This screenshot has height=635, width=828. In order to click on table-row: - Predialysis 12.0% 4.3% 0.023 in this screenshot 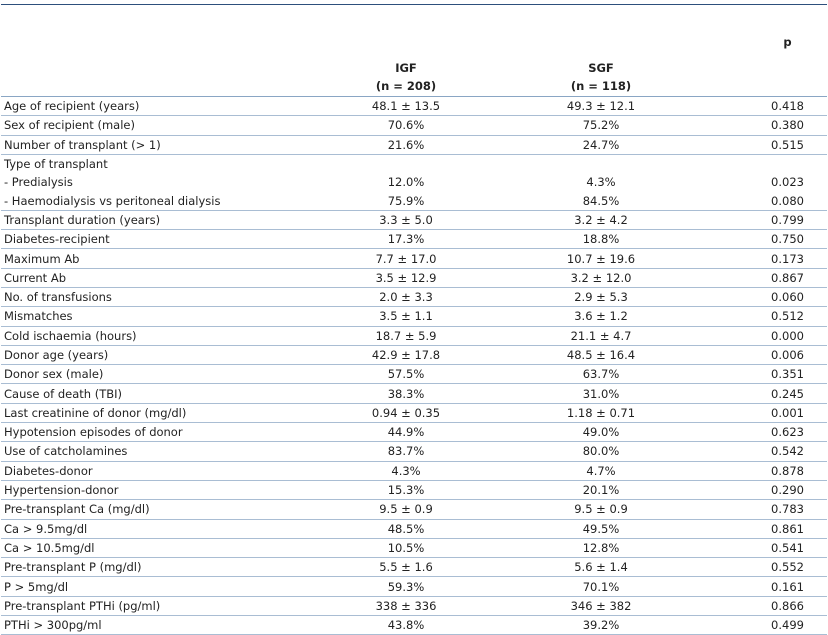, I will do `click(414, 182)`.